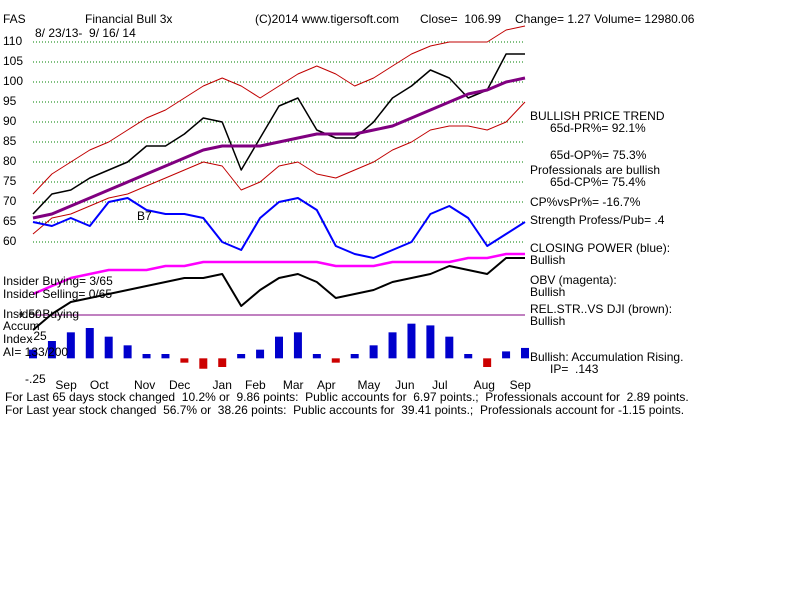  What do you see at coordinates (14, 19) in the screenshot?
I see `annotation: FAS` at bounding box center [14, 19].